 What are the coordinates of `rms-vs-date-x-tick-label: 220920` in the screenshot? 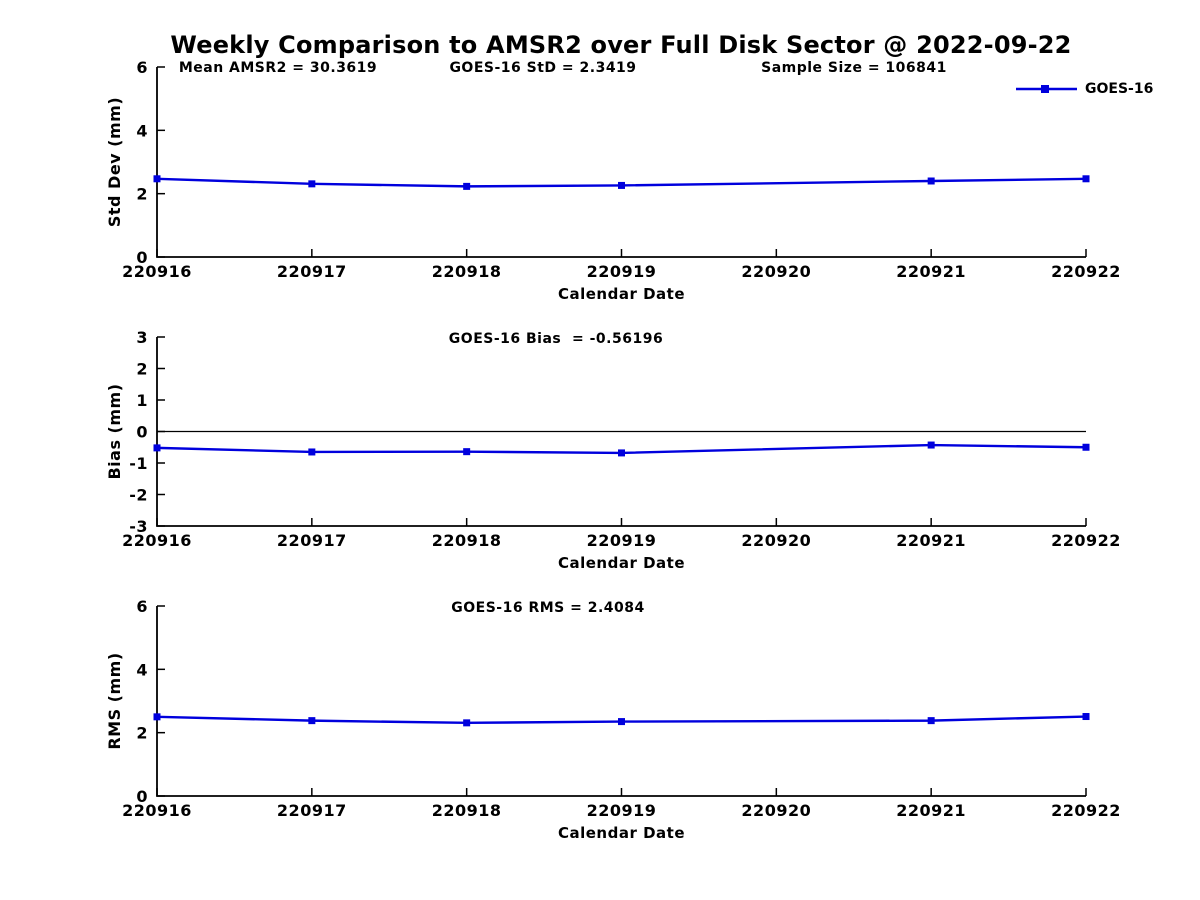 It's located at (776, 810).